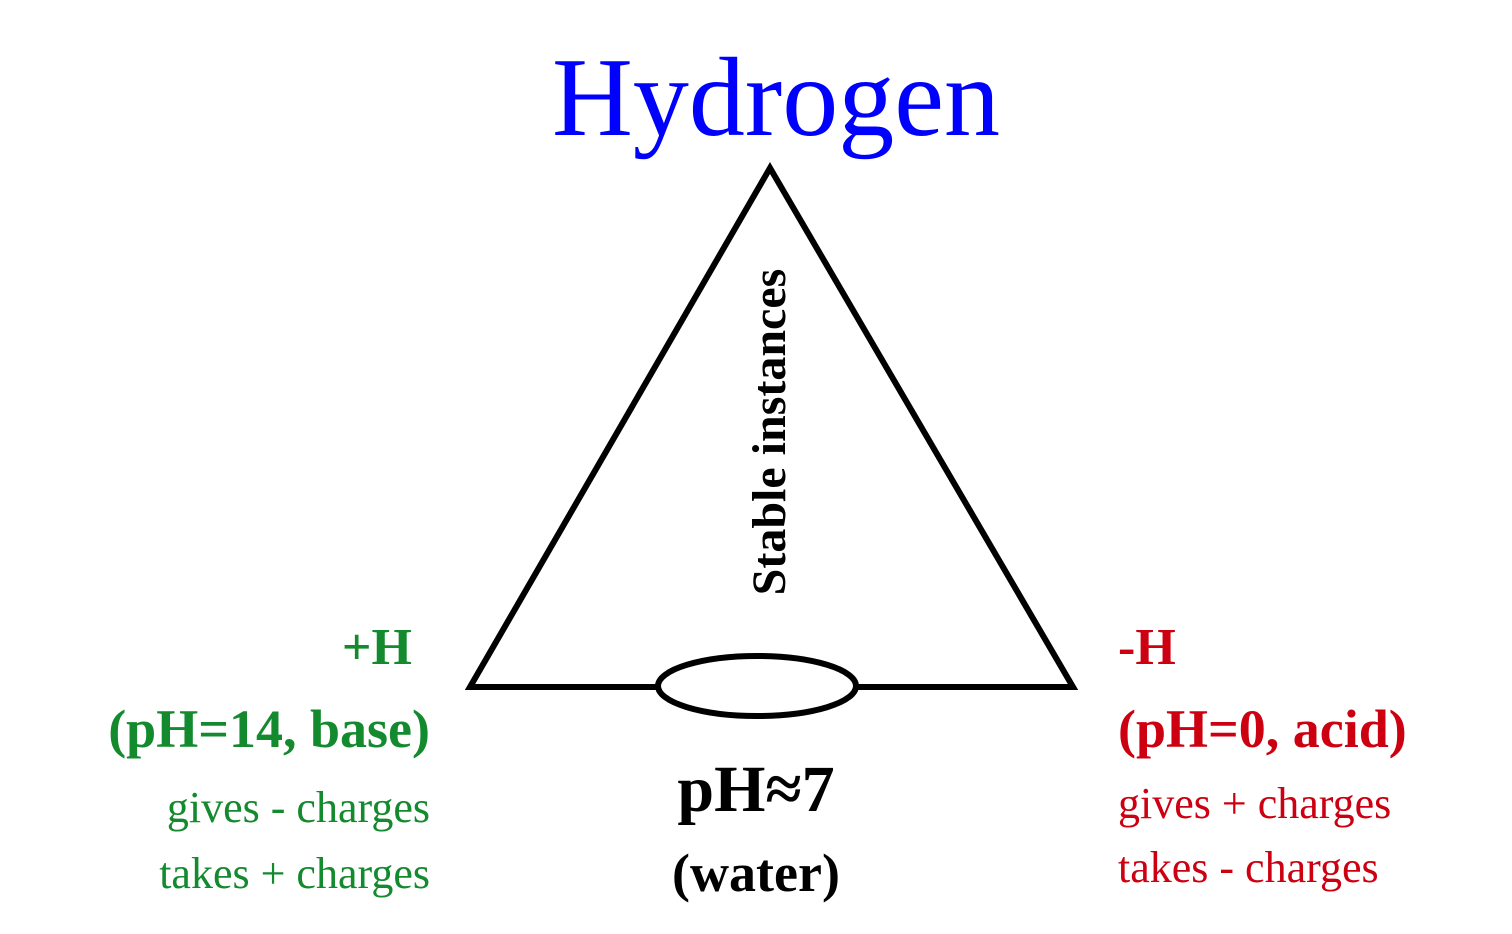 Image resolution: width=1512 pixels, height=934 pixels. What do you see at coordinates (1262, 729) in the screenshot?
I see `acid-condition: (pH=0, acid)` at bounding box center [1262, 729].